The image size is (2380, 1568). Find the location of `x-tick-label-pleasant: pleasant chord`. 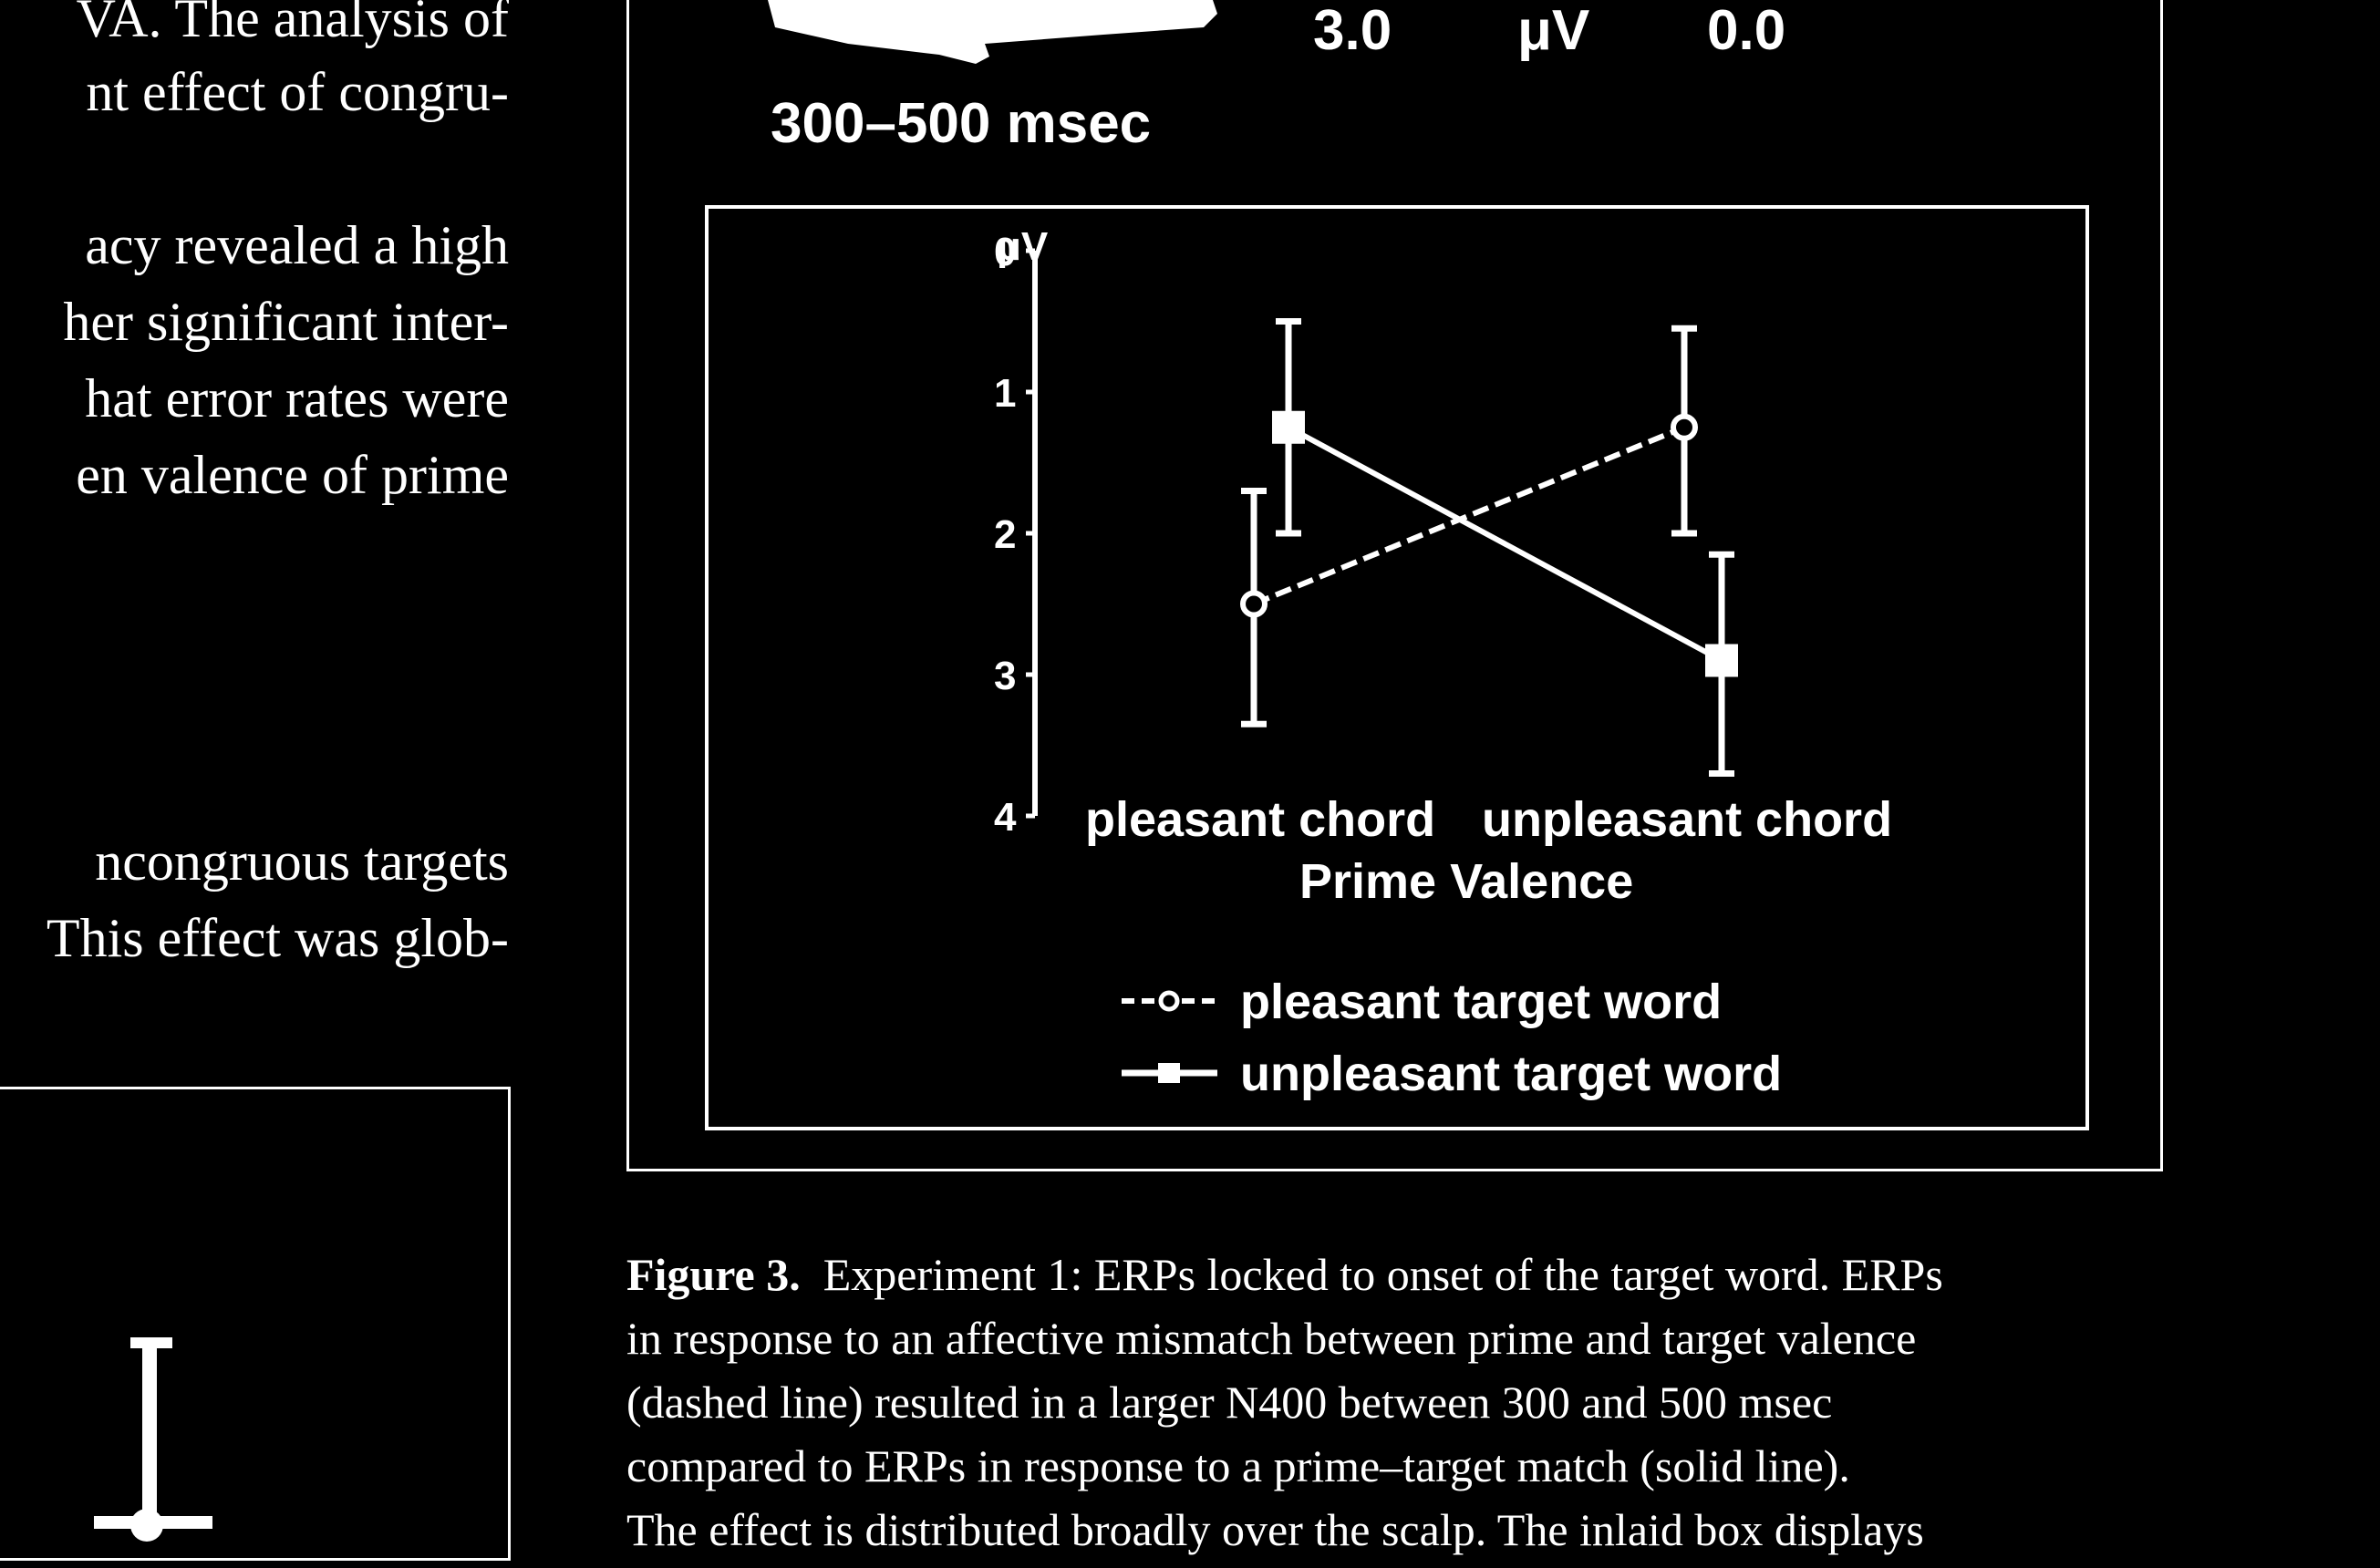

x-tick-label-pleasant: pleasant chord is located at coordinates (1260, 819).